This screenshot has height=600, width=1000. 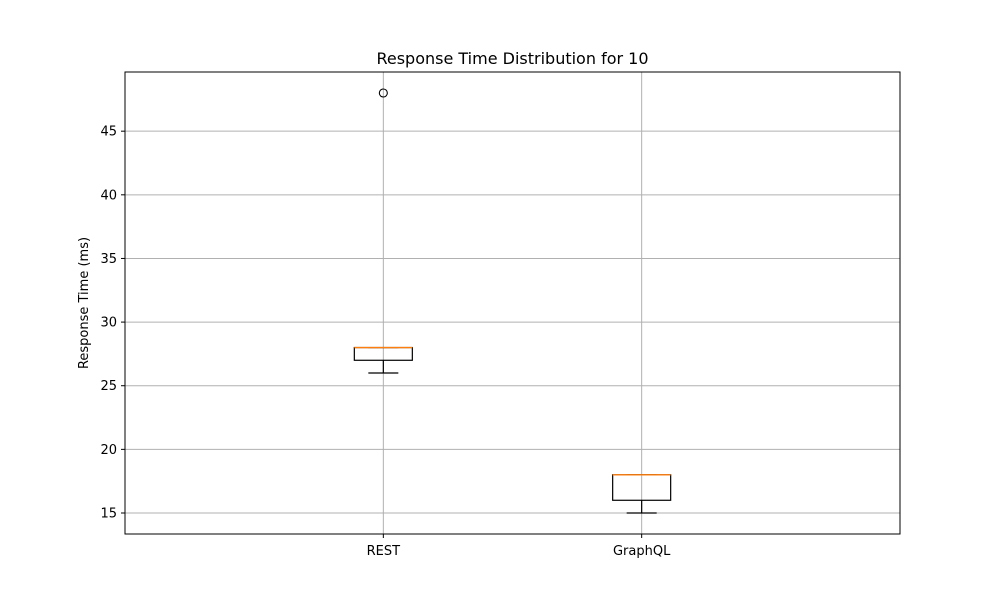 What do you see at coordinates (642, 494) in the screenshot?
I see `box-graphql` at bounding box center [642, 494].